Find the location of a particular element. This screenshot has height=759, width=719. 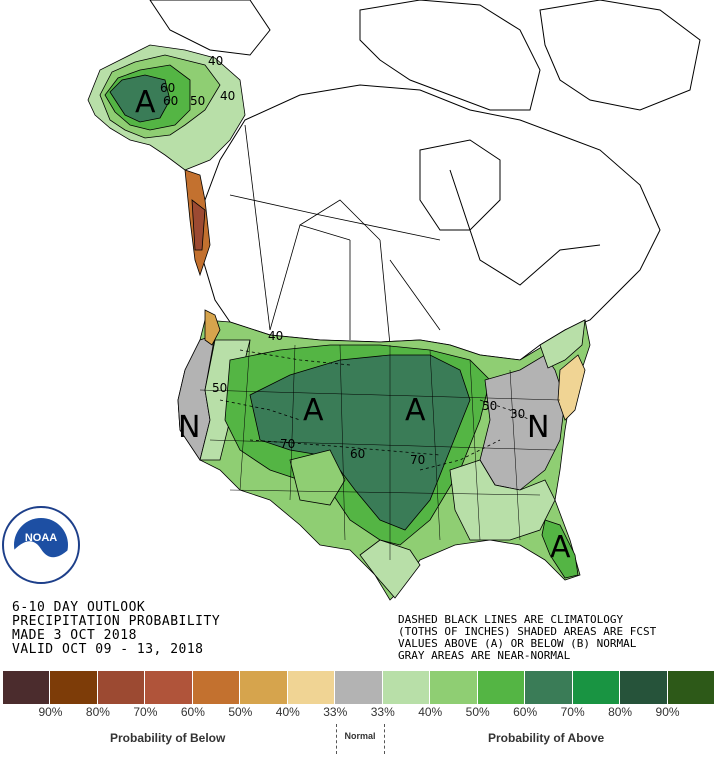

above-label-plains: A is located at coordinates (313, 410).